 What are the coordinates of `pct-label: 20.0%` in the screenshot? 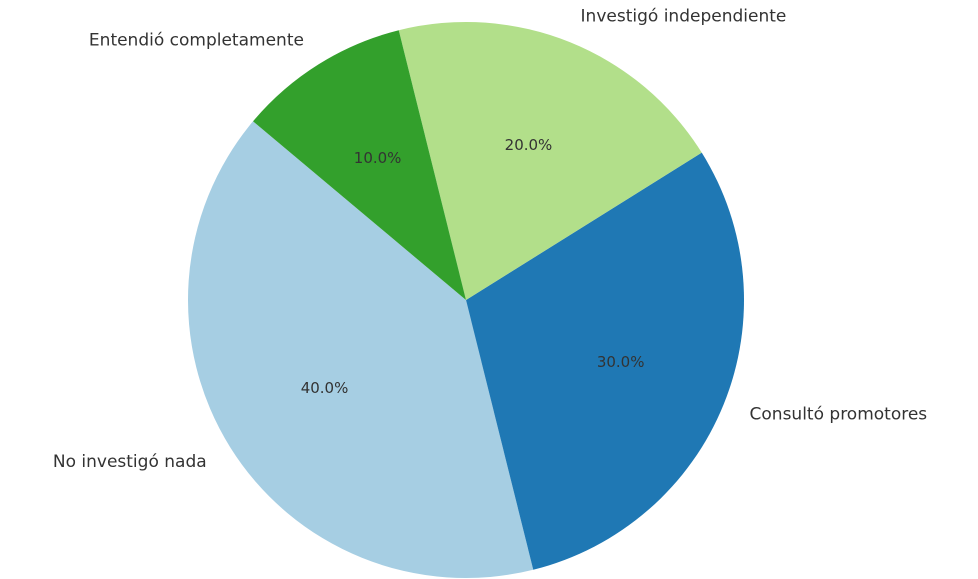 It's located at (529, 145).